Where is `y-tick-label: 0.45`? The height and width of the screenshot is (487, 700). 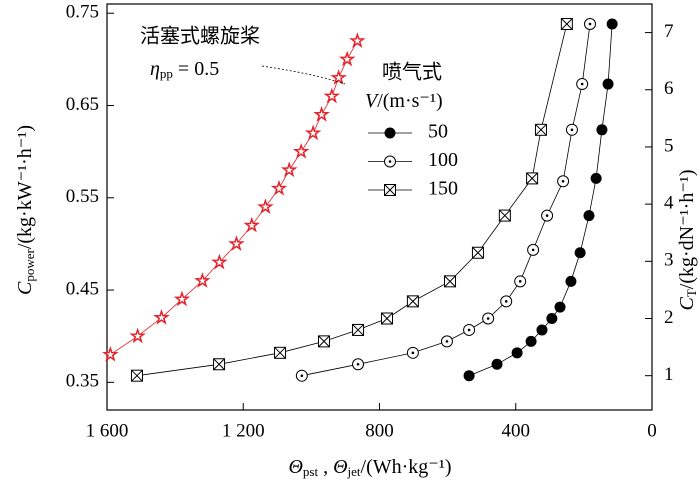
y-tick-label: 0.45 is located at coordinates (82, 288).